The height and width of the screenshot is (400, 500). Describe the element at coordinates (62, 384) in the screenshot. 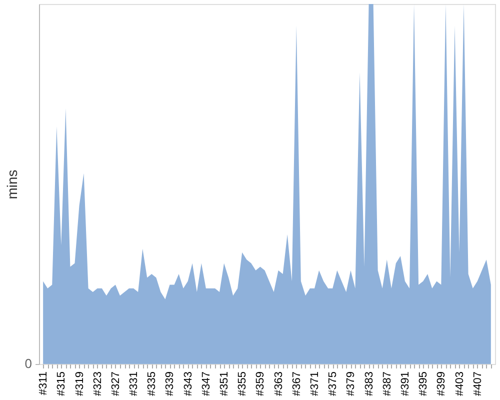

I see `x-tick-label: #315` at that location.